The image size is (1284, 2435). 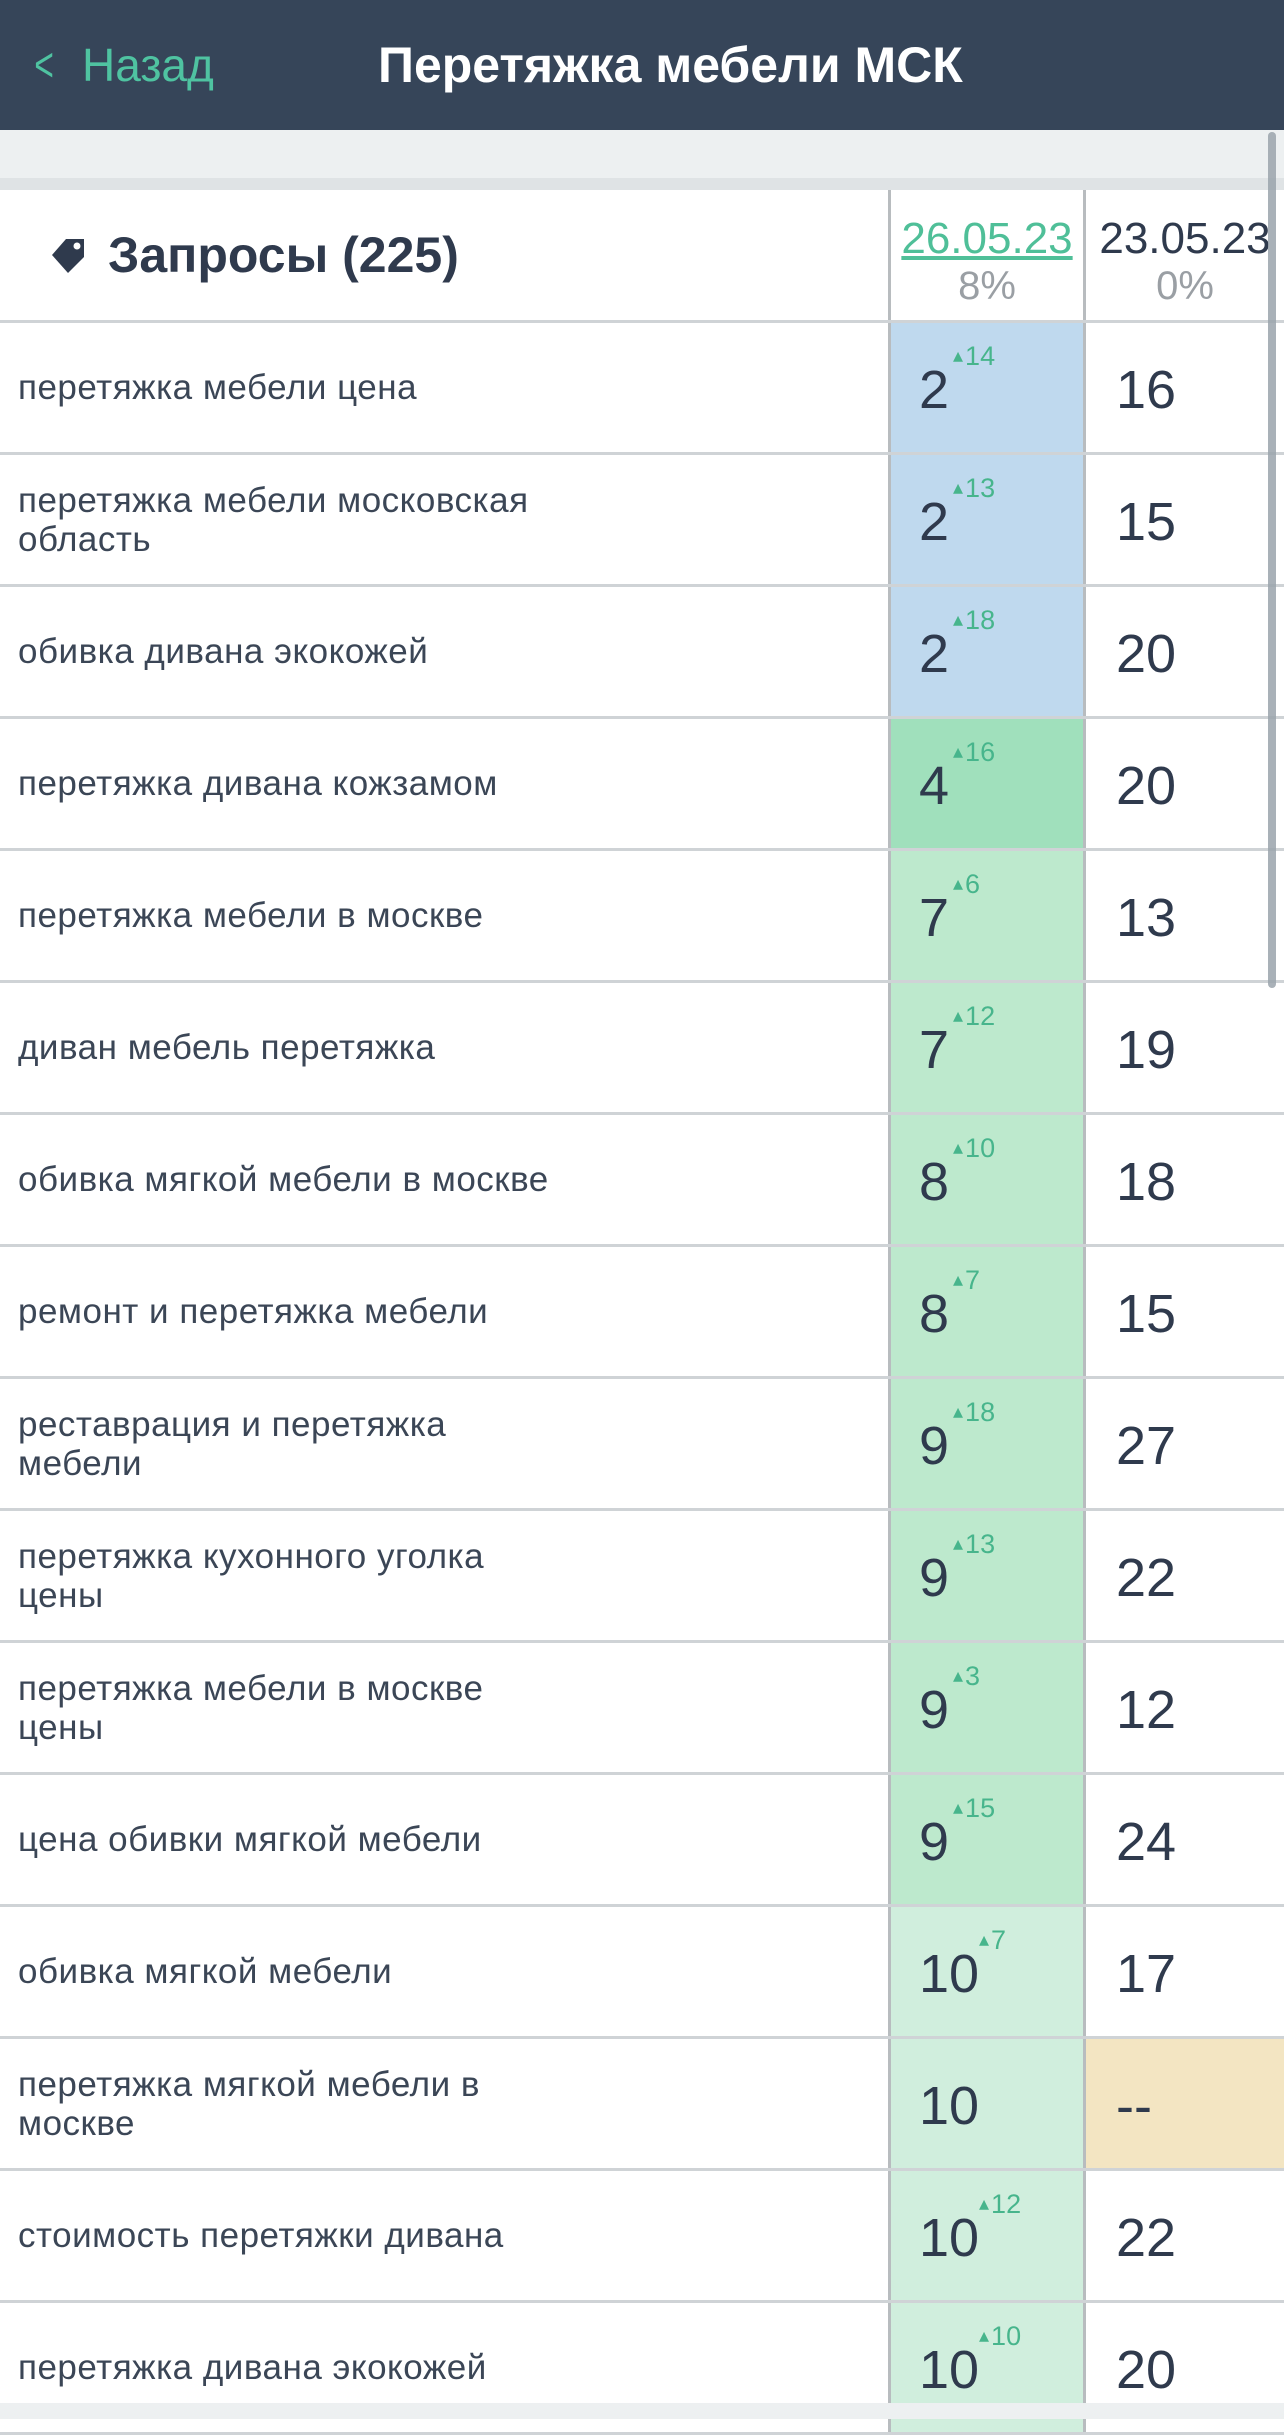 I want to click on table-row: перетяжка дивана кожзамом 416 20, so click(x=642, y=785).